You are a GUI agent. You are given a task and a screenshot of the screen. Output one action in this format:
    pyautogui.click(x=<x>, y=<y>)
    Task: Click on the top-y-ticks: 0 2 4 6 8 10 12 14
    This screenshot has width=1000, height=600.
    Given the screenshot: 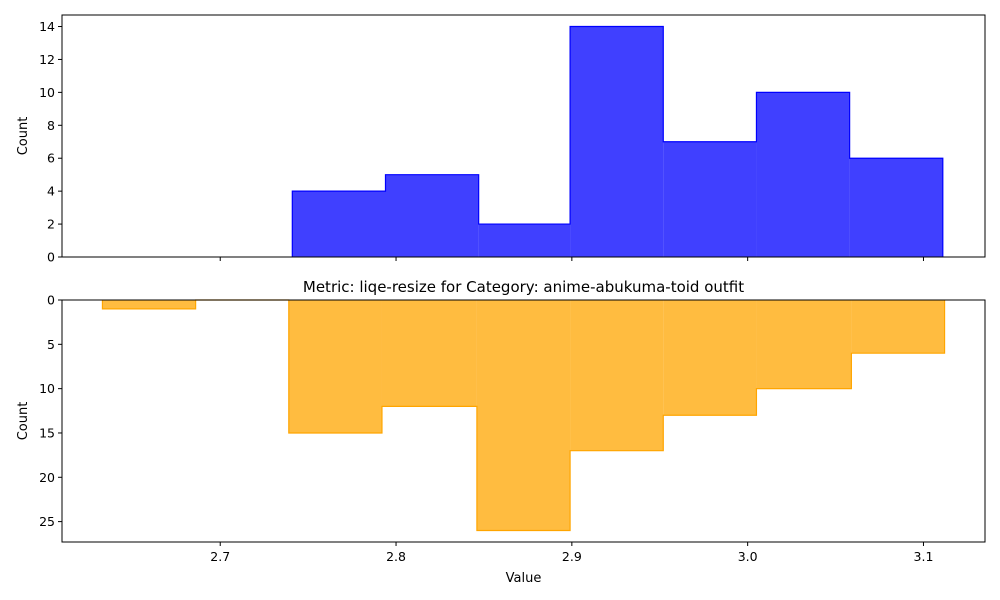 What is the action you would take?
    pyautogui.click(x=50, y=142)
    